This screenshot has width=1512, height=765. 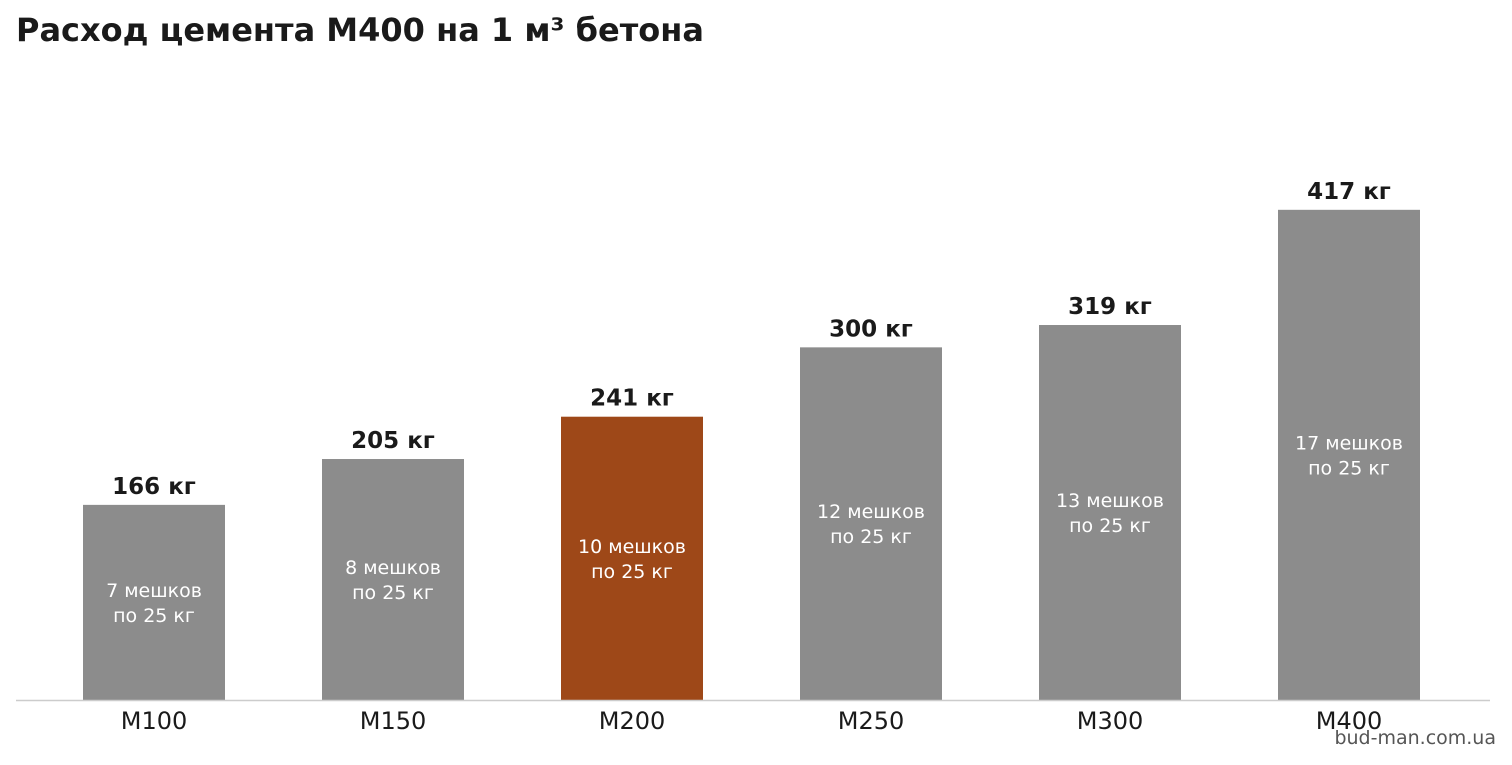 I want to click on value-label: 417 кг, so click(x=1349, y=192).